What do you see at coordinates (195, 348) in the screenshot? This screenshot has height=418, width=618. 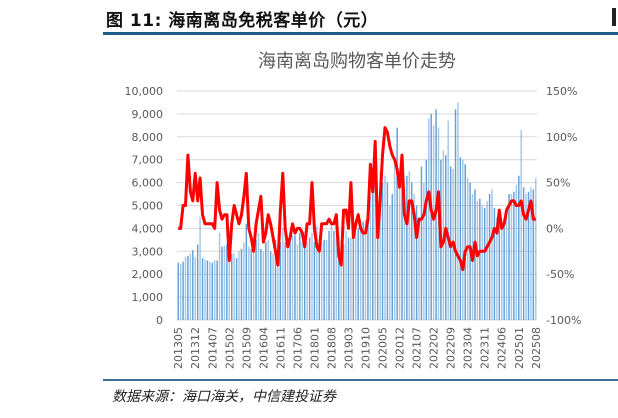 I see `x-axis-tick: 201312` at bounding box center [195, 348].